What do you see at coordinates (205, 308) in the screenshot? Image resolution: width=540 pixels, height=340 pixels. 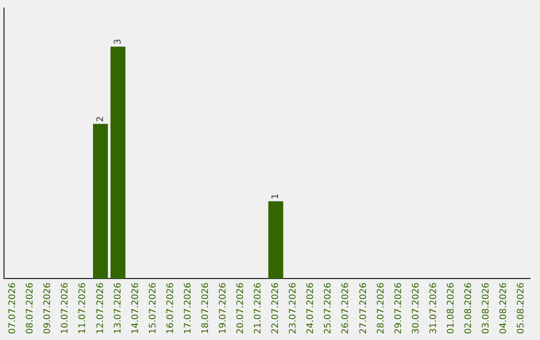 I see `x-tick-label: 18.07.2026` at bounding box center [205, 308].